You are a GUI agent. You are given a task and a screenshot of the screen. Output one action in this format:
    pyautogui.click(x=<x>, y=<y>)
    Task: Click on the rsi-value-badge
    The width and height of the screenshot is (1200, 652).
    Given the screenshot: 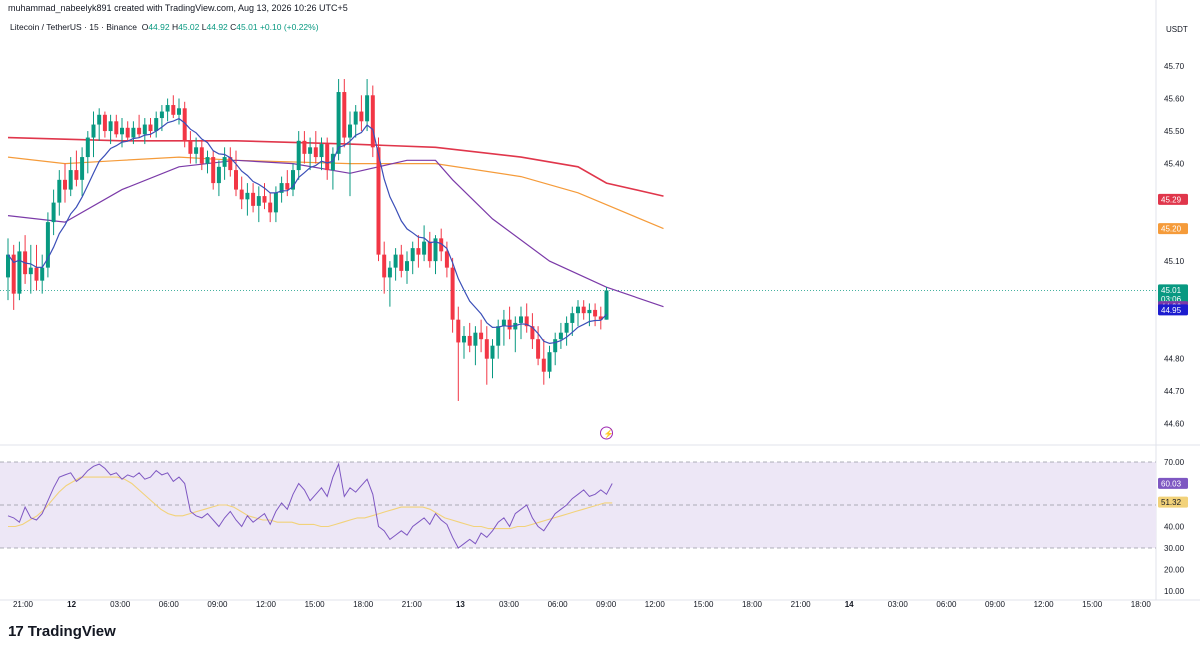 What is the action you would take?
    pyautogui.click(x=1173, y=502)
    